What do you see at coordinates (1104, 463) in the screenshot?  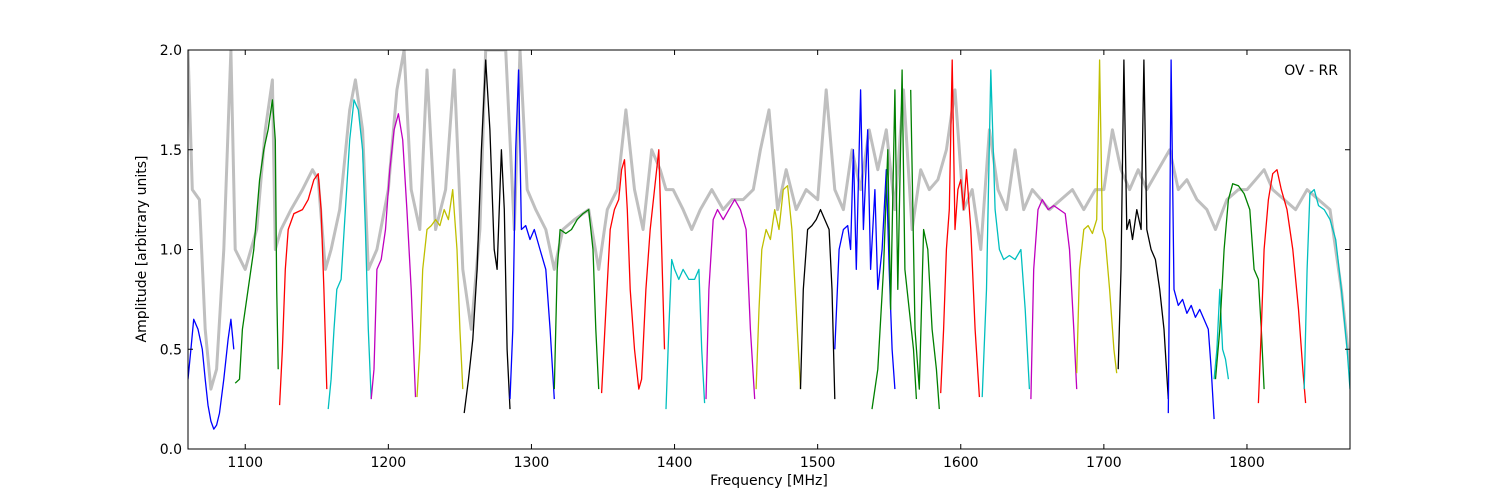 I see `x-tick-label: 1700` at bounding box center [1104, 463].